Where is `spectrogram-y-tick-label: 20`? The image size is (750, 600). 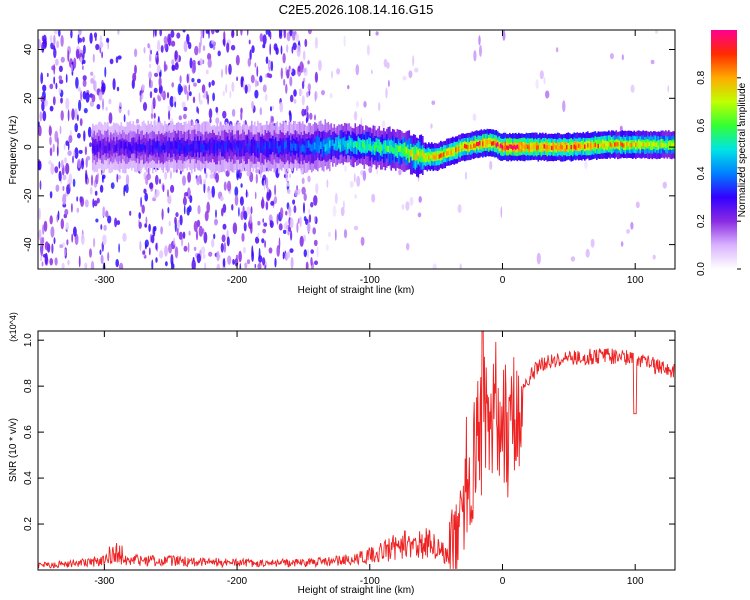 spectrogram-y-tick-label: 20 is located at coordinates (28, 98).